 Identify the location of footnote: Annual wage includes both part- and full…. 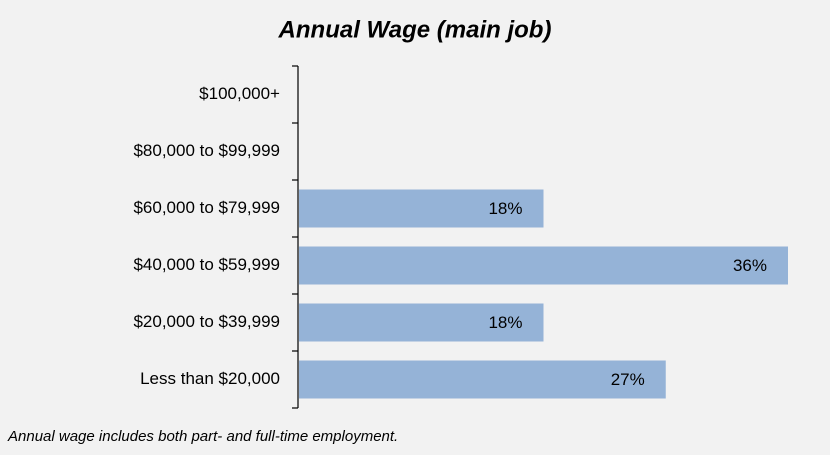
(202, 436).